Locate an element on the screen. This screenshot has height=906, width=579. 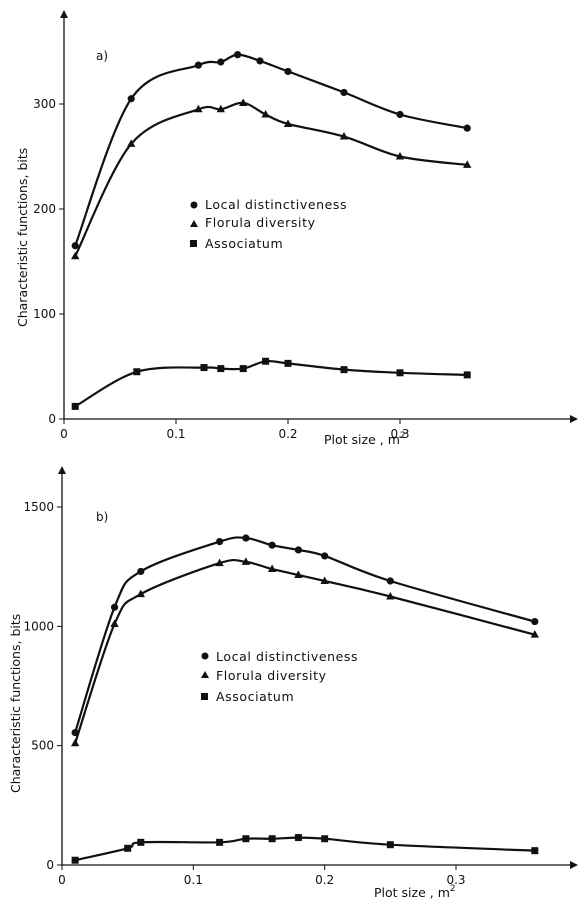
panel-b-legend-circle-marker is located at coordinates (205, 656).